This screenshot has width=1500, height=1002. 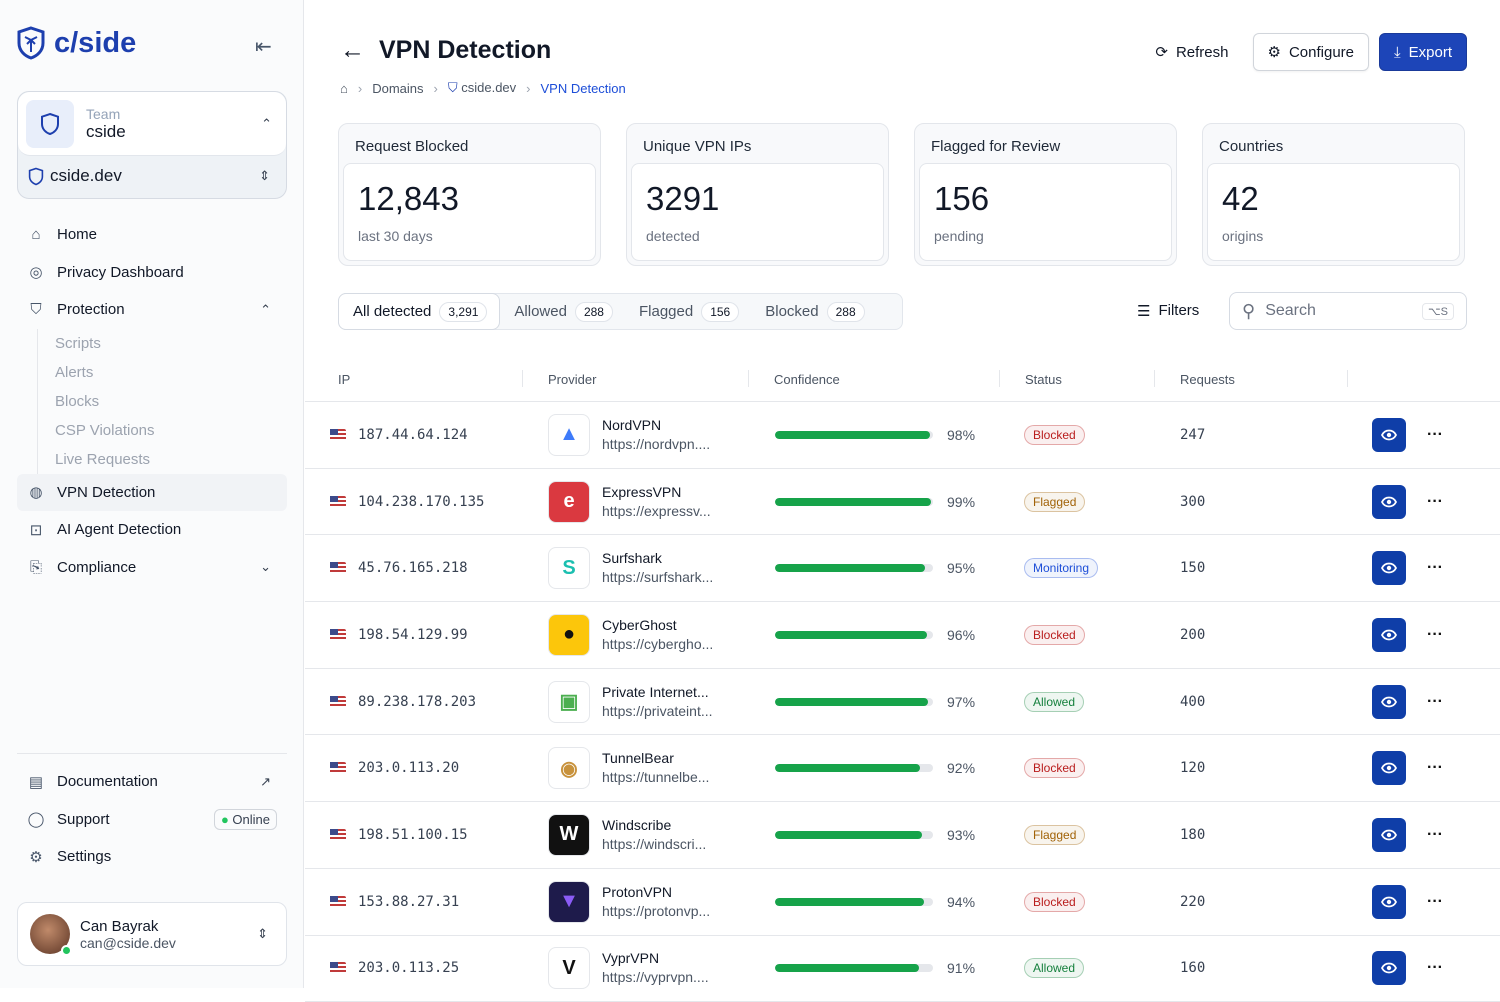 What do you see at coordinates (1348, 311) in the screenshot?
I see `search-input: ⚲Search⌥S` at bounding box center [1348, 311].